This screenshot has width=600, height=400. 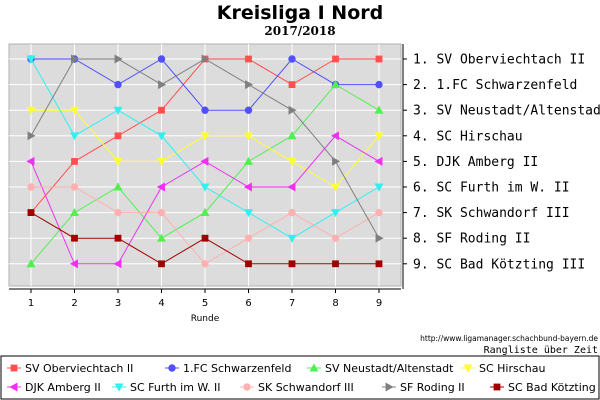 I want to click on legend-label: SC Furth im W. II, so click(x=175, y=387).